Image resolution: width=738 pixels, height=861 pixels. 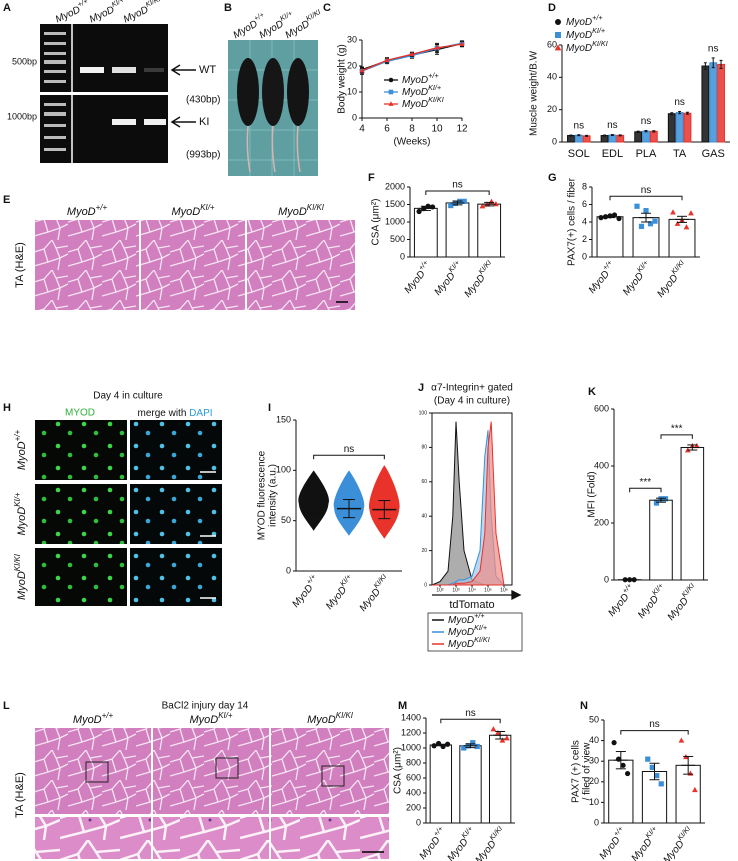 What do you see at coordinates (7, 8) in the screenshot?
I see `panel-letter: A` at bounding box center [7, 8].